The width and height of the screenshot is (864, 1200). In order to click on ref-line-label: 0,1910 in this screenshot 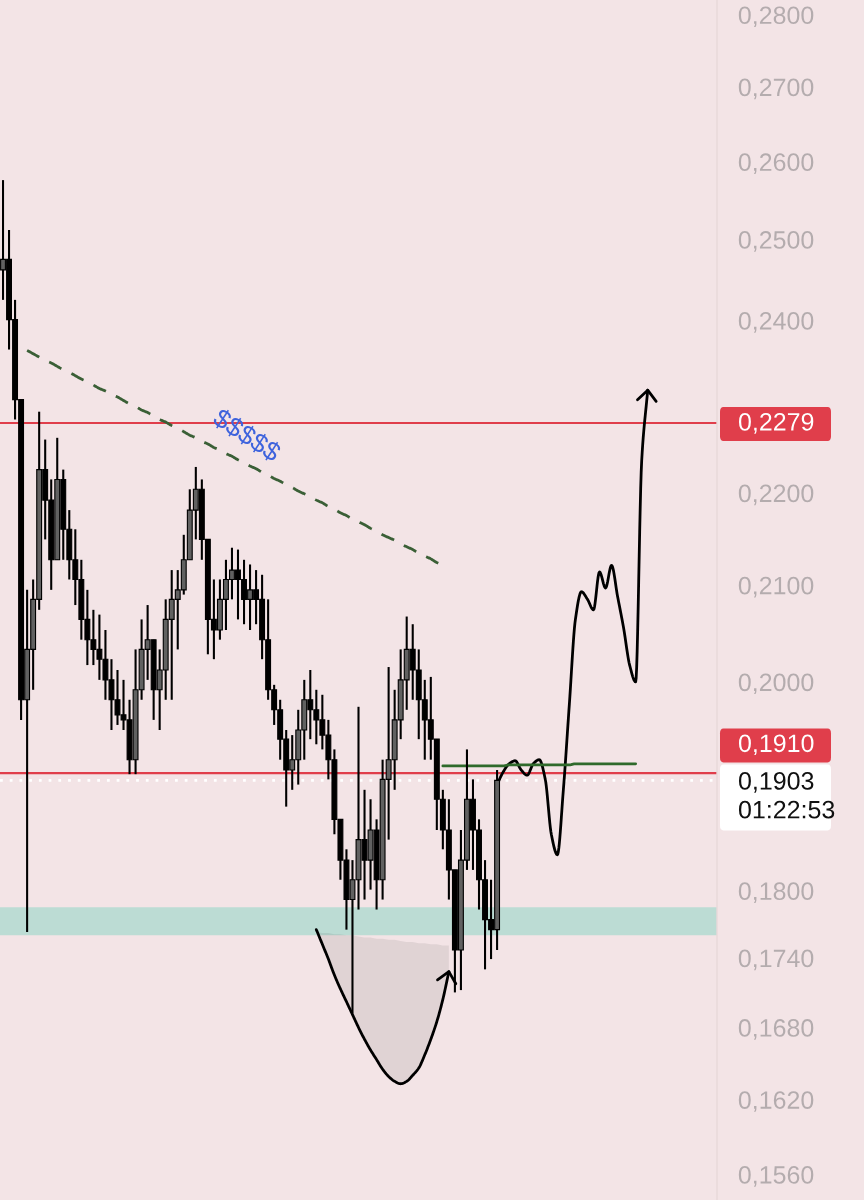, I will do `click(776, 745)`.